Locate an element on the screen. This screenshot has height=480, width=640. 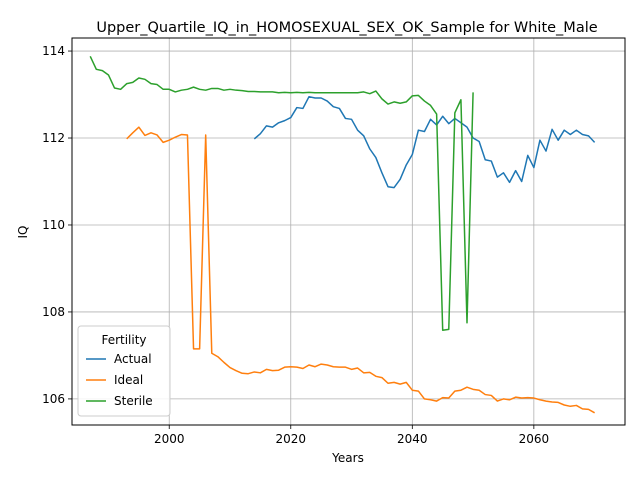
y-tick-label: 106 is located at coordinates (53, 399).